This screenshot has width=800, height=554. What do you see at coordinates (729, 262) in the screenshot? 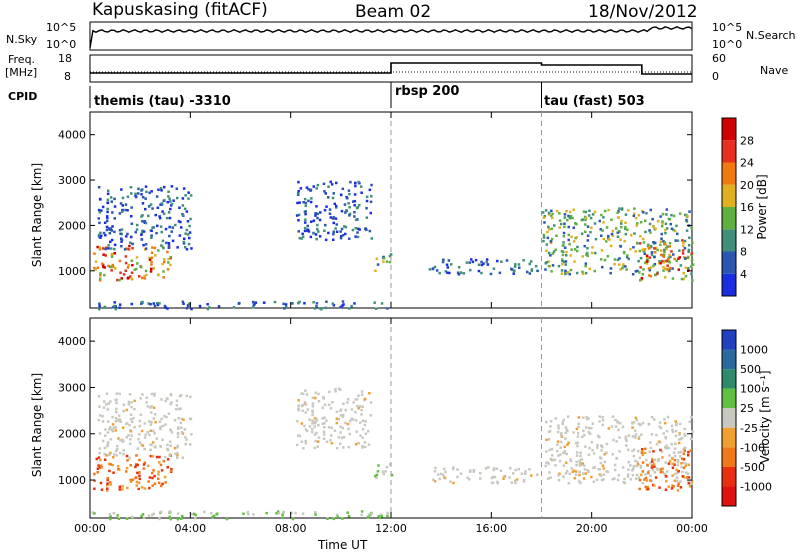
I see `power-colorbar-swatch` at bounding box center [729, 262].